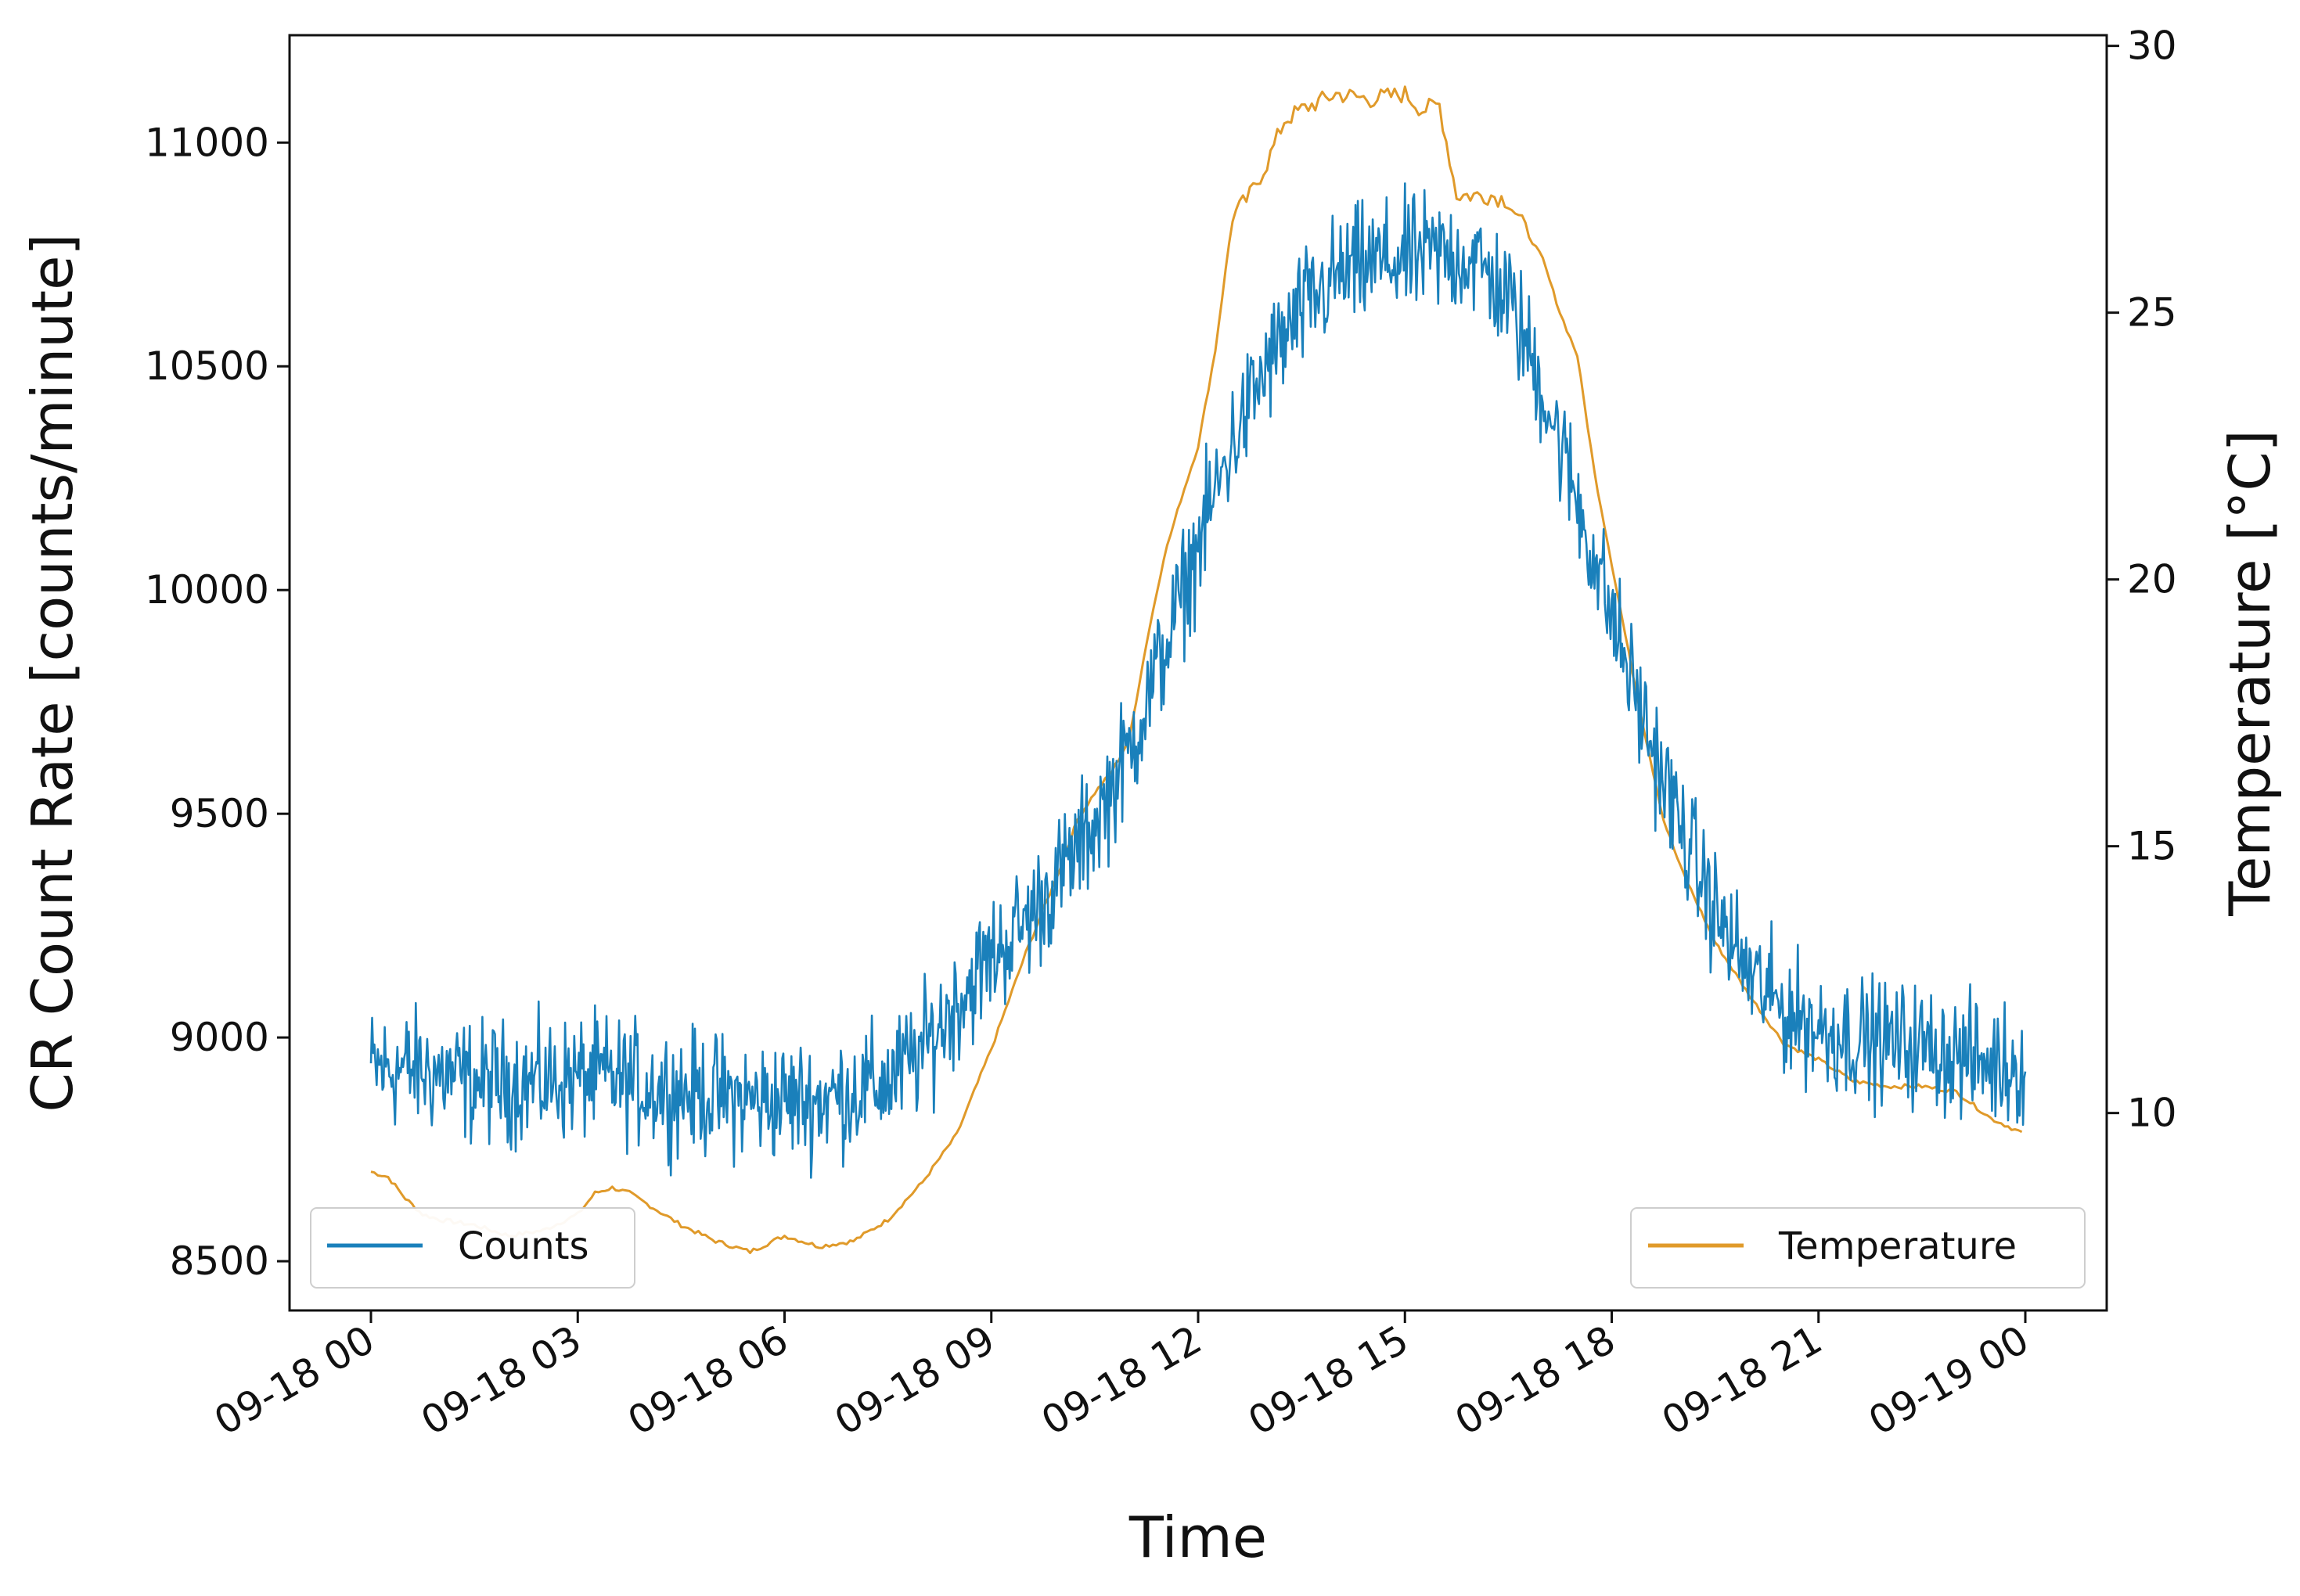  I want to click on x-axis-title: Time, so click(1197, 1537).